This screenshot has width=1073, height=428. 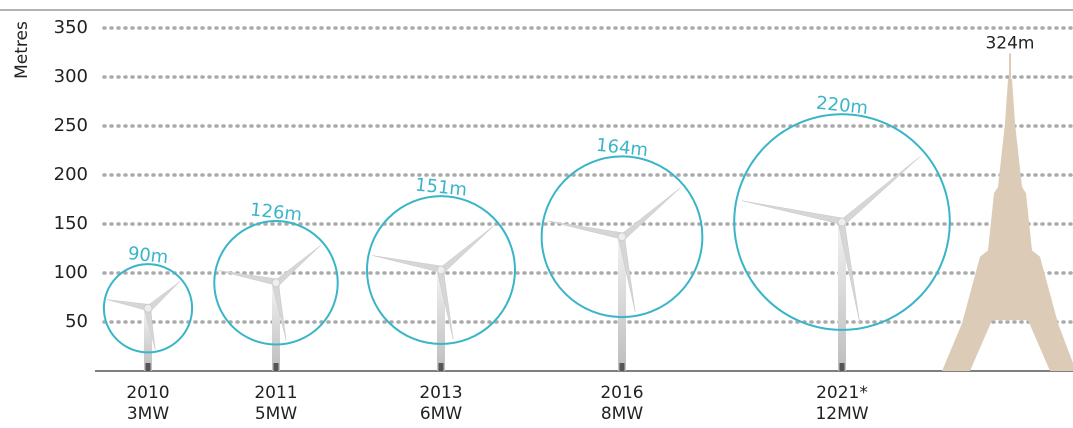 I want to click on capacity-label: 12MW, so click(x=841, y=414).